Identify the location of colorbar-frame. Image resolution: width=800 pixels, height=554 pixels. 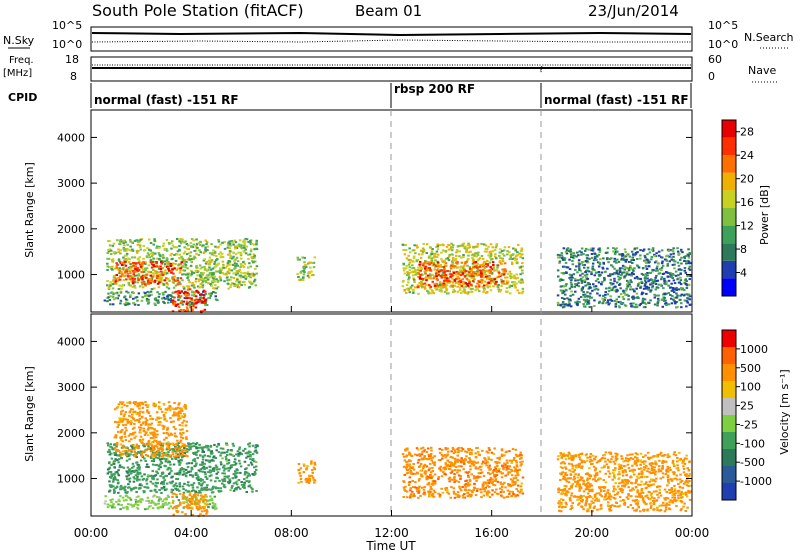
(729, 208).